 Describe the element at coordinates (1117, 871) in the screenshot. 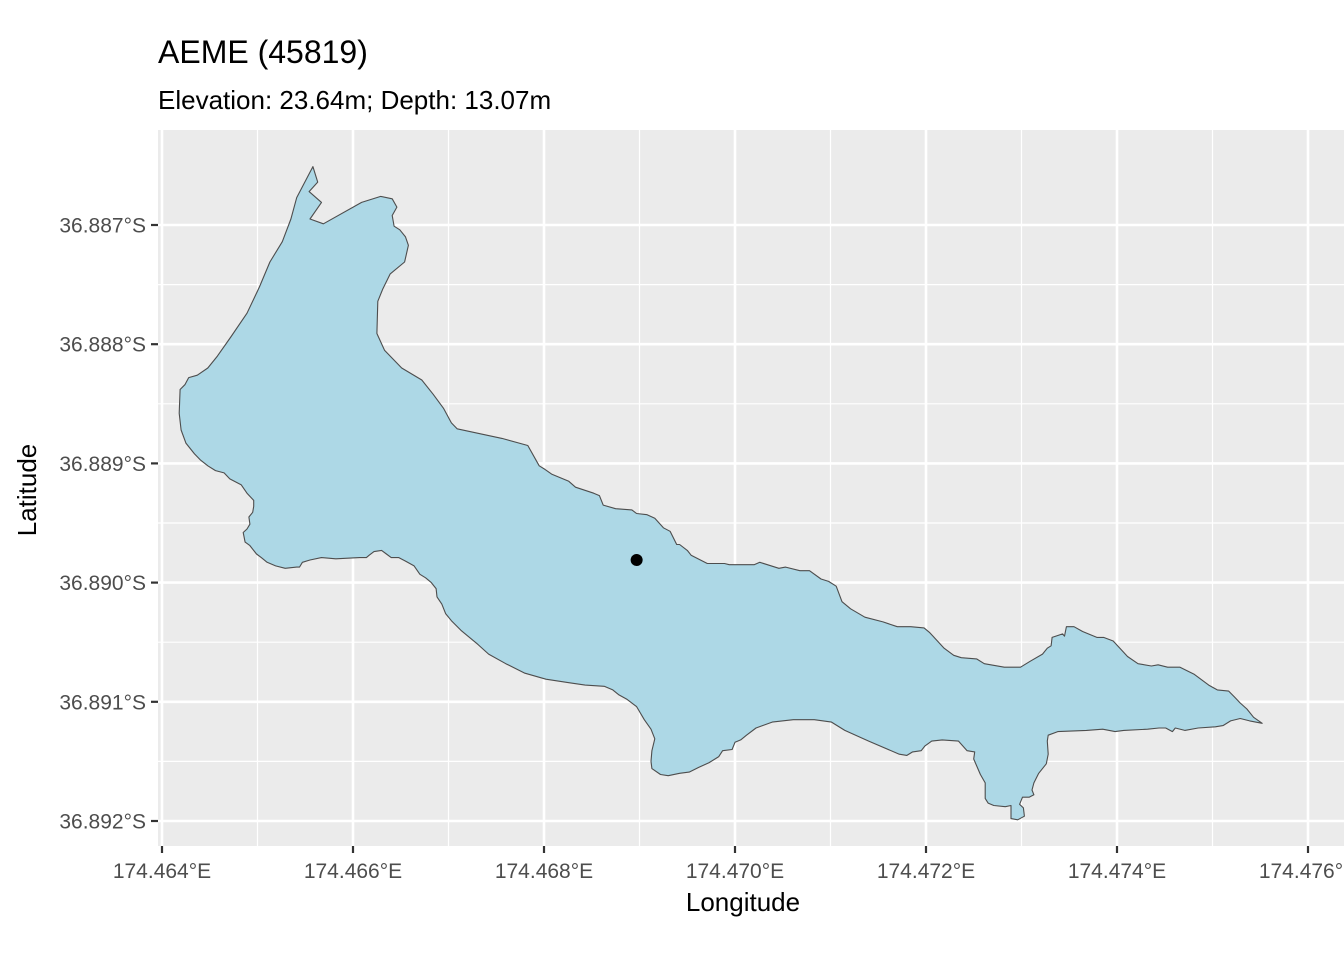

I see `x-tick-label: 174.474°E` at that location.